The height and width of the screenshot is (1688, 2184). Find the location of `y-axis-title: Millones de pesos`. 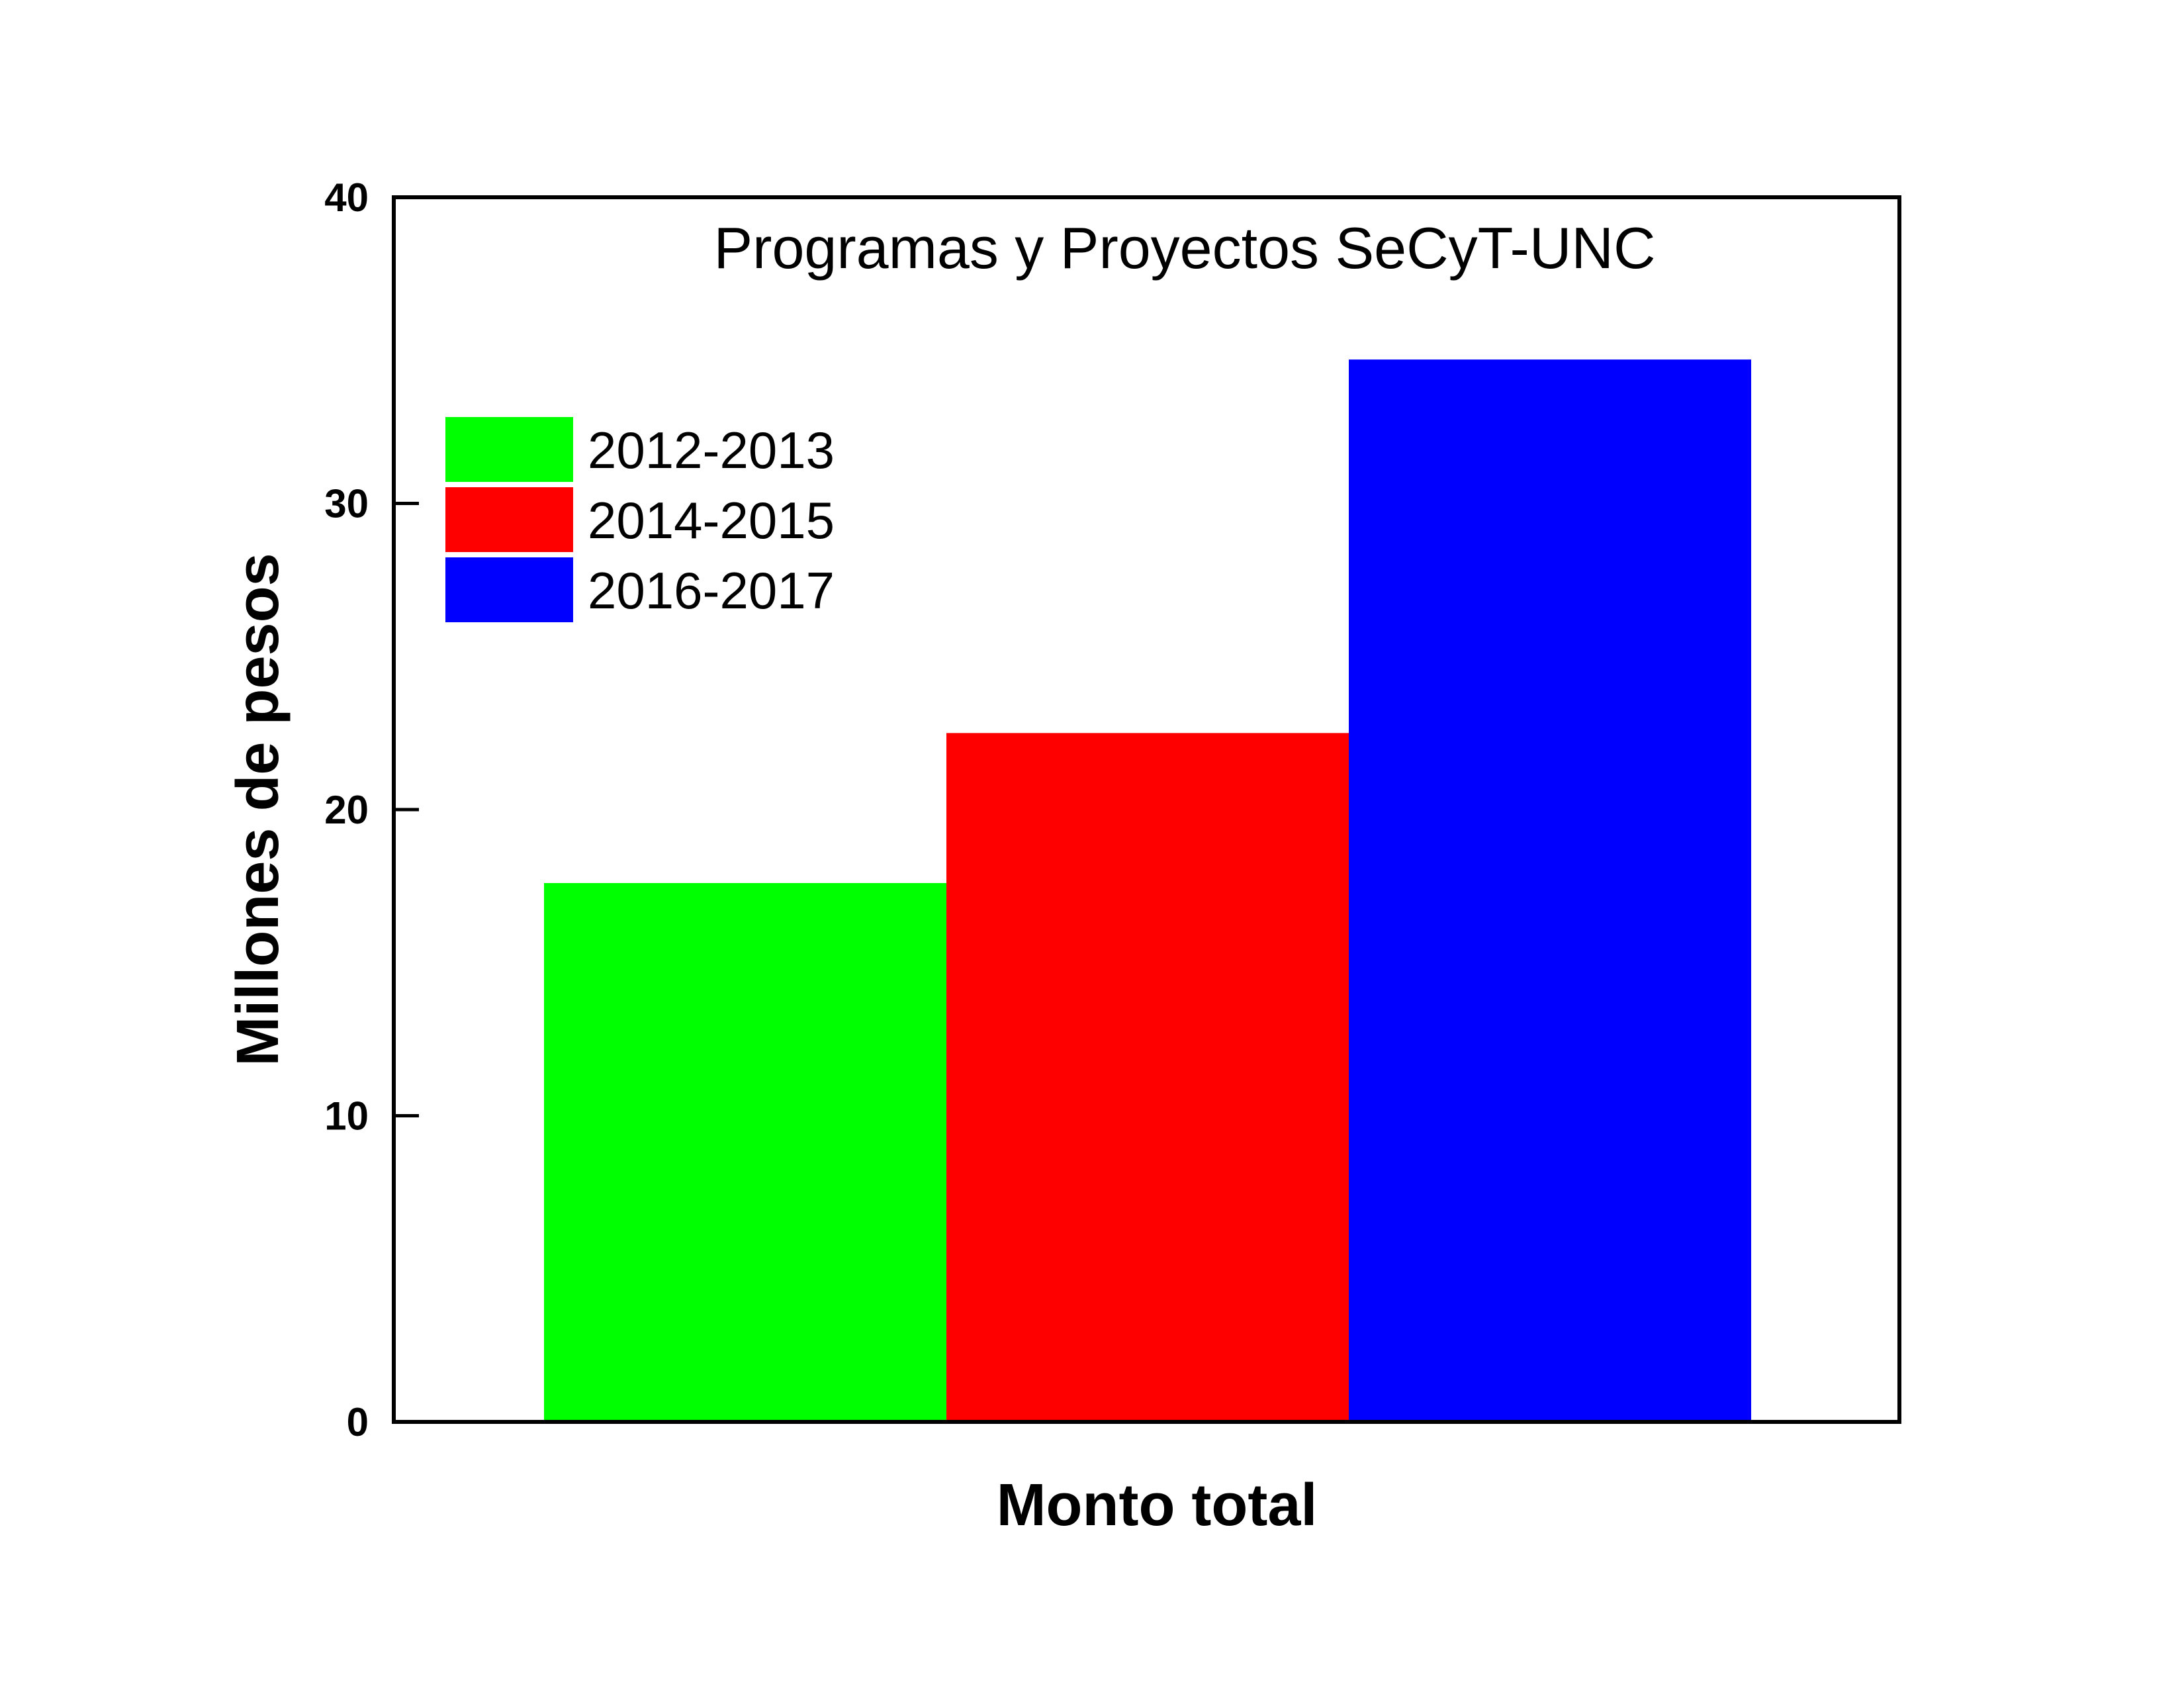

y-axis-title: Millones de pesos is located at coordinates (258, 809).